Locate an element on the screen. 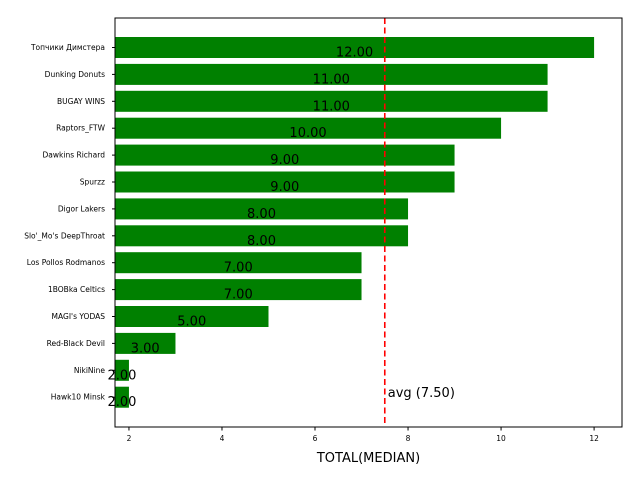 This screenshot has height=480, width=640. y-tick-label: Spurzz is located at coordinates (92, 182).